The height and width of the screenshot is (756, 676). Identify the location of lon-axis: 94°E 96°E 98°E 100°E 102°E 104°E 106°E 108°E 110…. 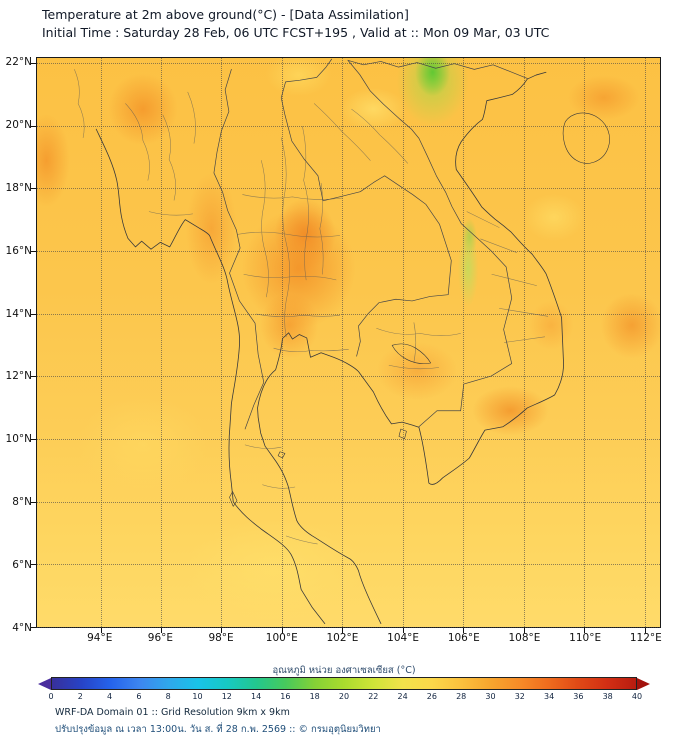
(349, 639).